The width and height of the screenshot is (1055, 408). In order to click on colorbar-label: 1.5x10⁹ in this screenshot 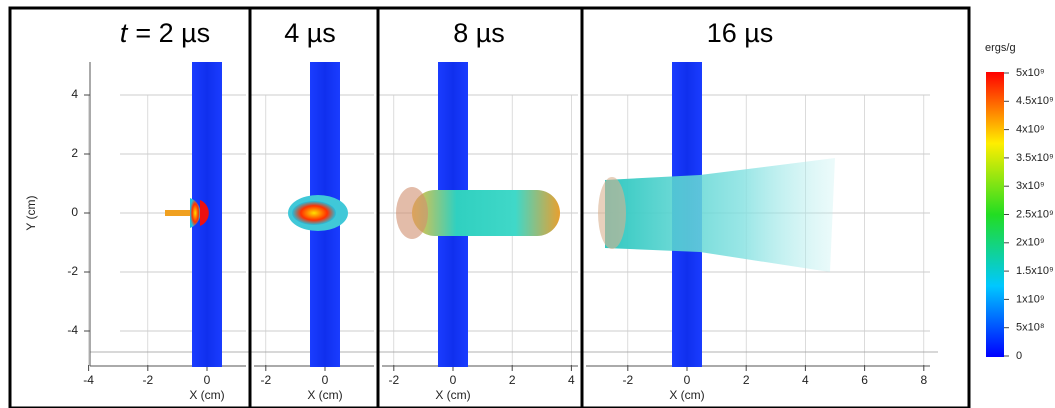, I will do `click(1035, 271)`.